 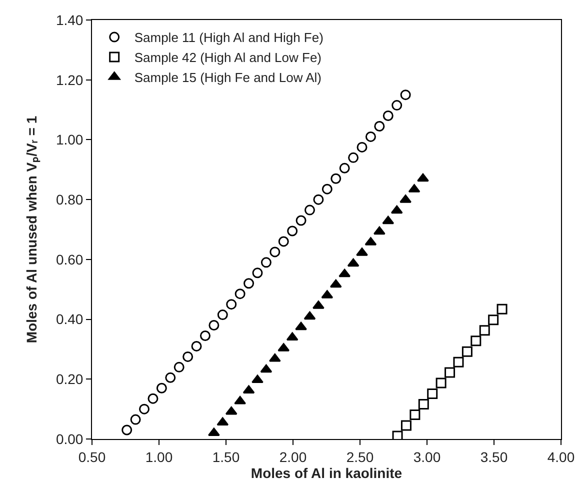 What do you see at coordinates (70, 319) in the screenshot?
I see `y-tick-label: 0.40` at bounding box center [70, 319].